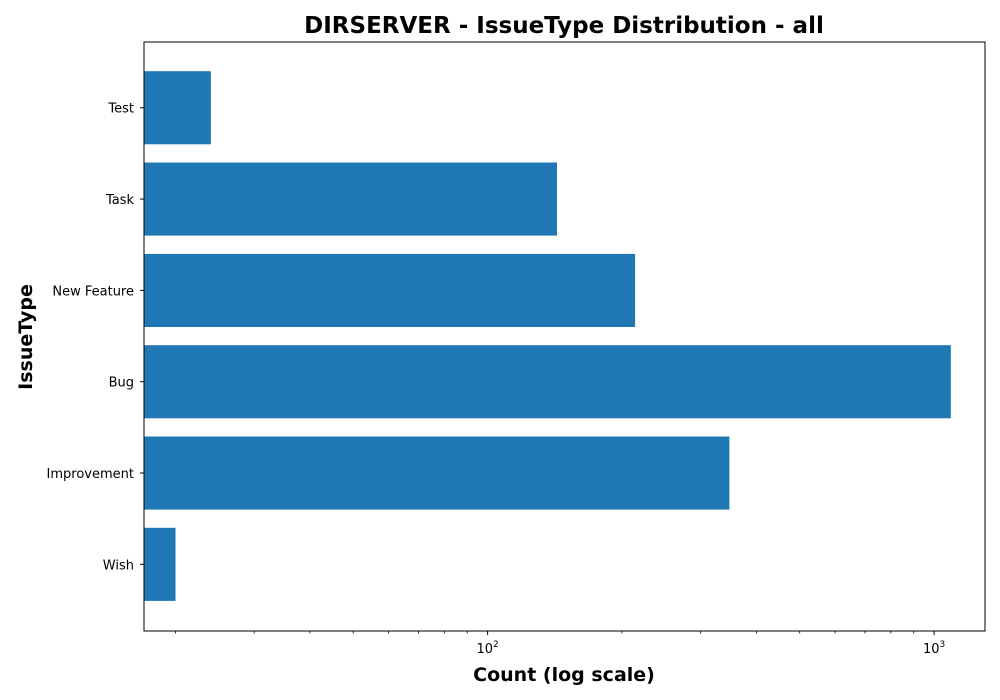  Describe the element at coordinates (121, 383) in the screenshot. I see `y-tick-label-bug: Bug` at that location.